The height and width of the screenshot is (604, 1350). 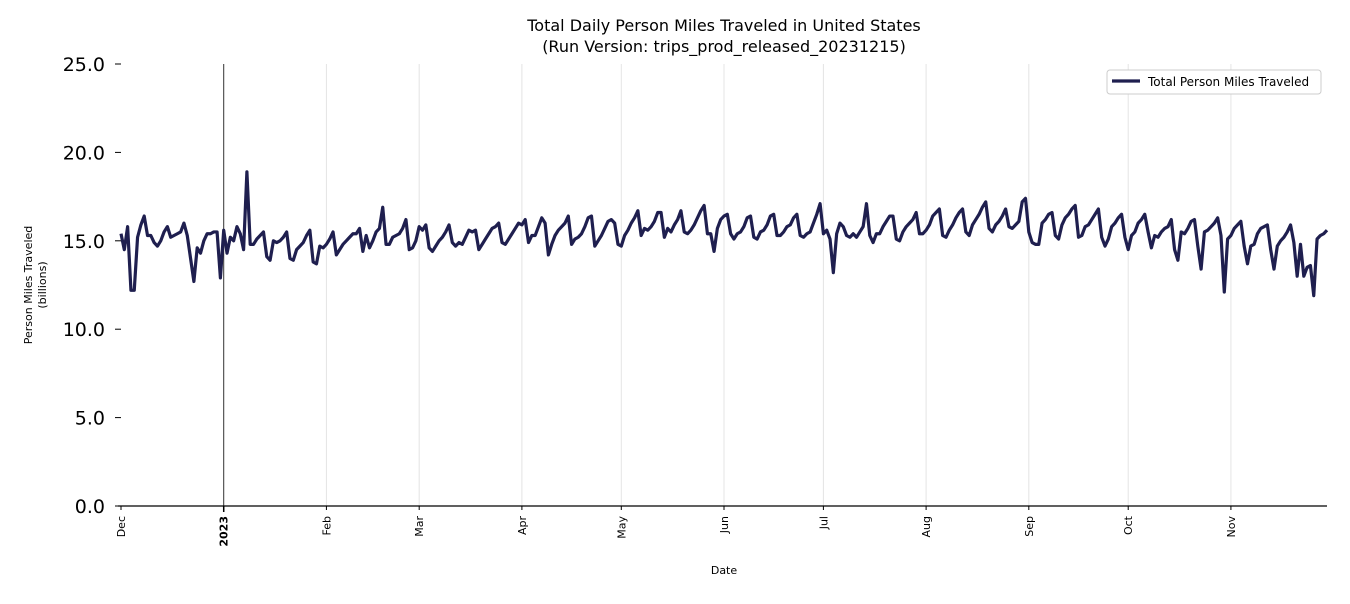 What do you see at coordinates (90, 419) in the screenshot?
I see `y-tick-label: 5.0` at bounding box center [90, 419].